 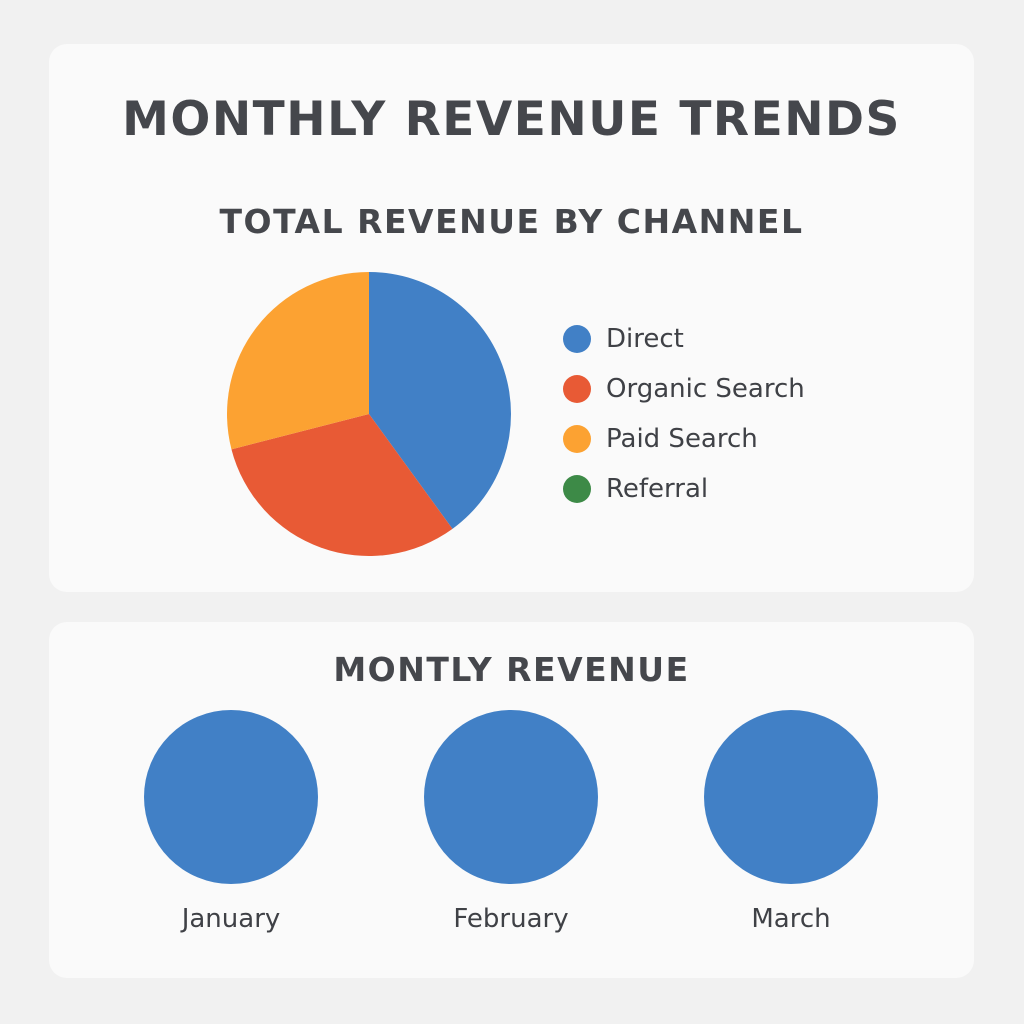 I want to click on legend-label: Organic Search, so click(x=705, y=389).